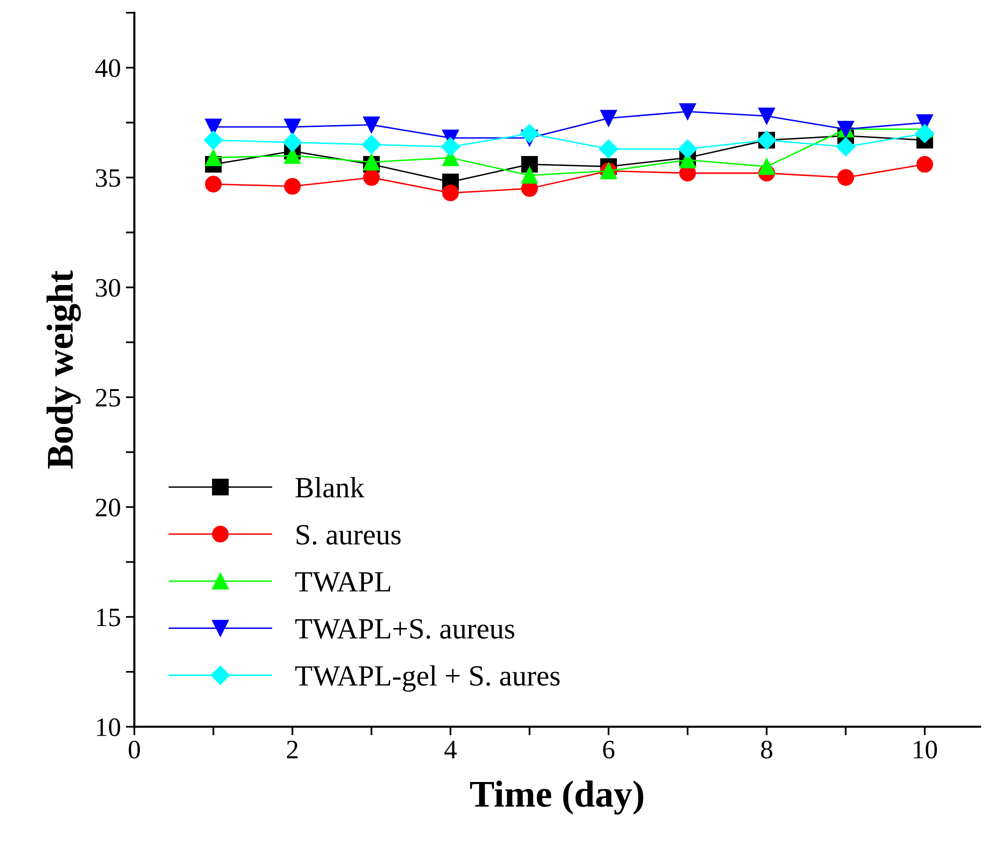 The width and height of the screenshot is (995, 850). I want to click on x-tick-label: 0, so click(134, 749).